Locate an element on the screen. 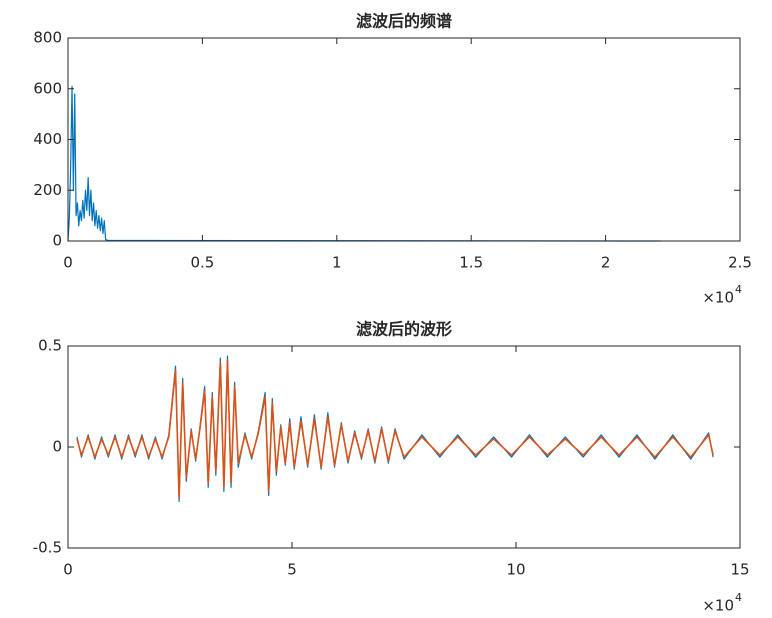  chart-title: 滤波后的波形 is located at coordinates (404, 329).